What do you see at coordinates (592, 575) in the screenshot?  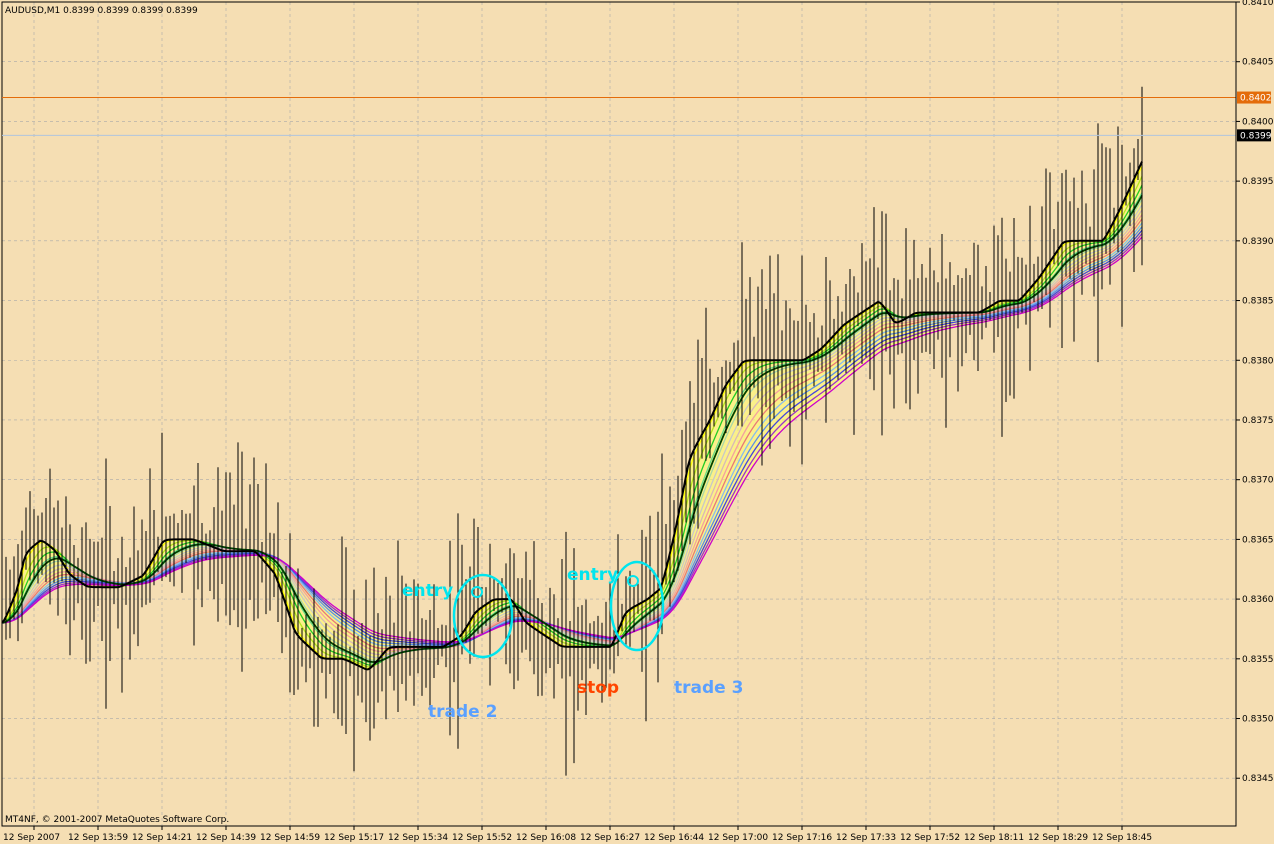 I see `annotation-entry-2: entry` at bounding box center [592, 575].